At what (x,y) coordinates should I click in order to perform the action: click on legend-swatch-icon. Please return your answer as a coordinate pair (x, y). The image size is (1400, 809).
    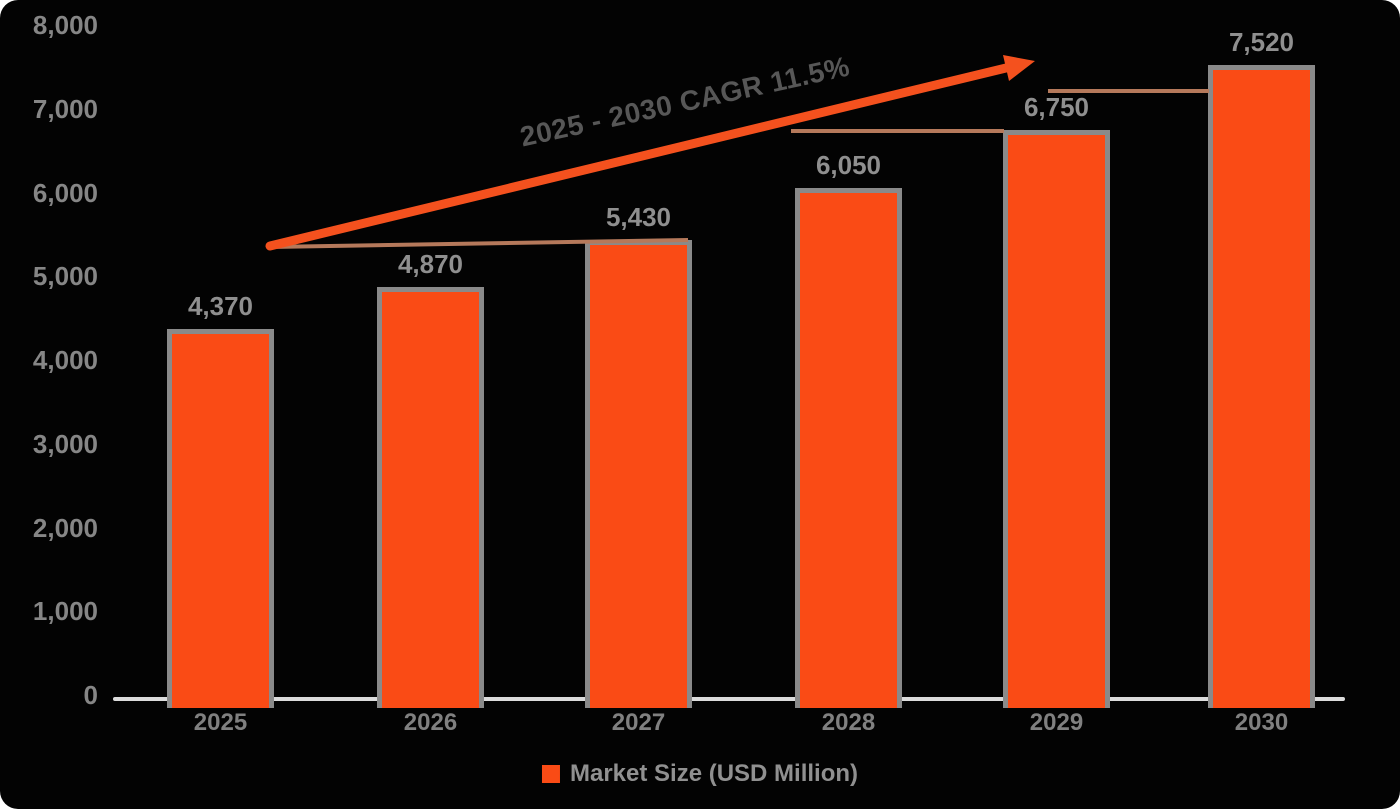
    Looking at the image, I should click on (550, 774).